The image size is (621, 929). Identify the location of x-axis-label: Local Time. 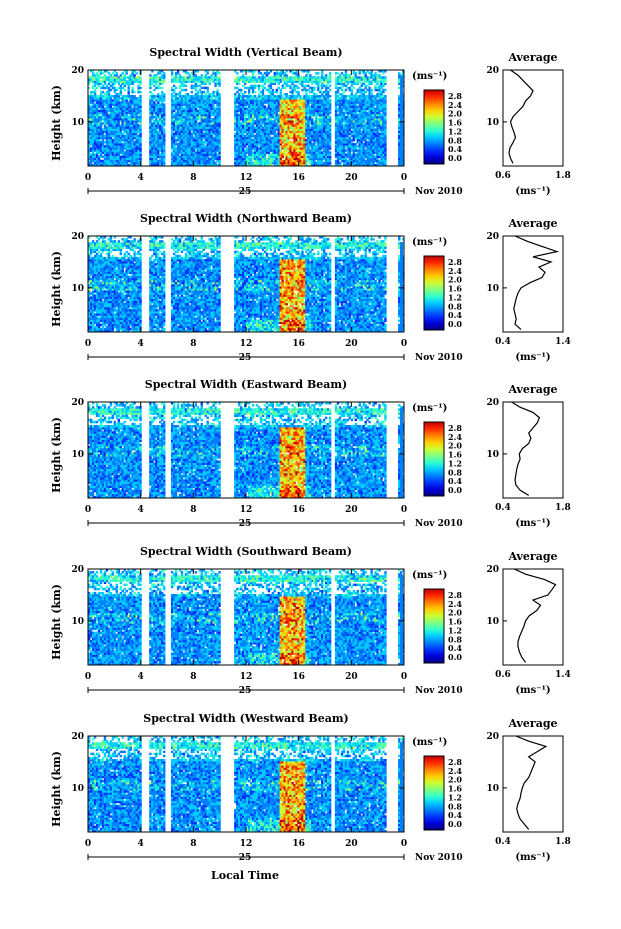
(245, 875).